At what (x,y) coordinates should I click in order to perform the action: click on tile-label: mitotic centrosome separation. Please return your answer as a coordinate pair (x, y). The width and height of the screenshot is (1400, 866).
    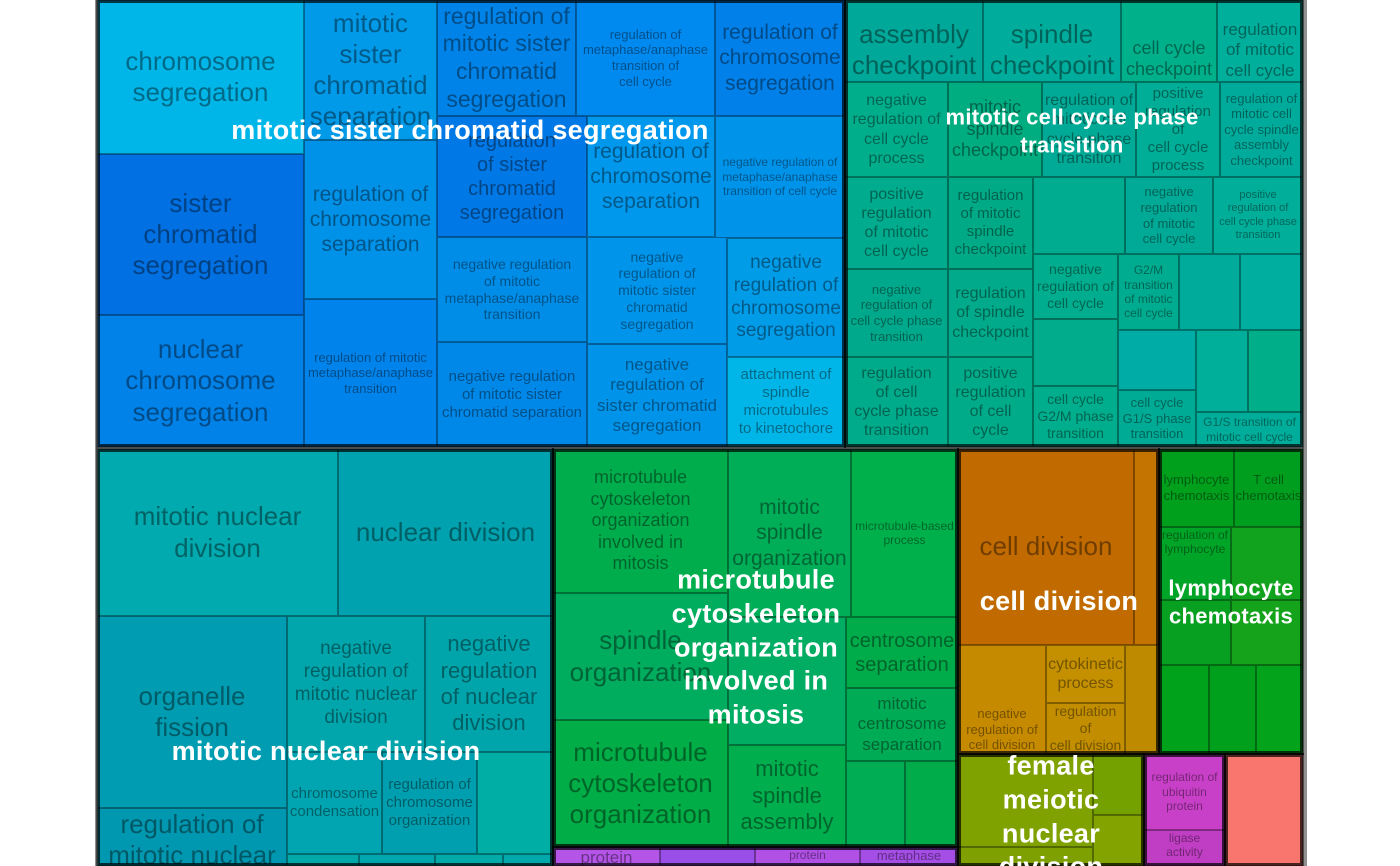
    Looking at the image, I should click on (902, 723).